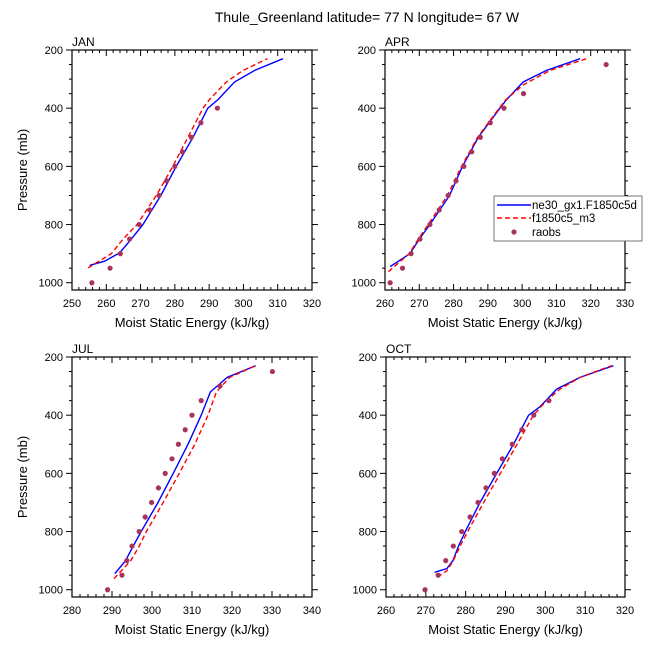 The width and height of the screenshot is (648, 649). What do you see at coordinates (584, 206) in the screenshot?
I see `legend-label: ne30_gx1.F1850c5d` at bounding box center [584, 206].